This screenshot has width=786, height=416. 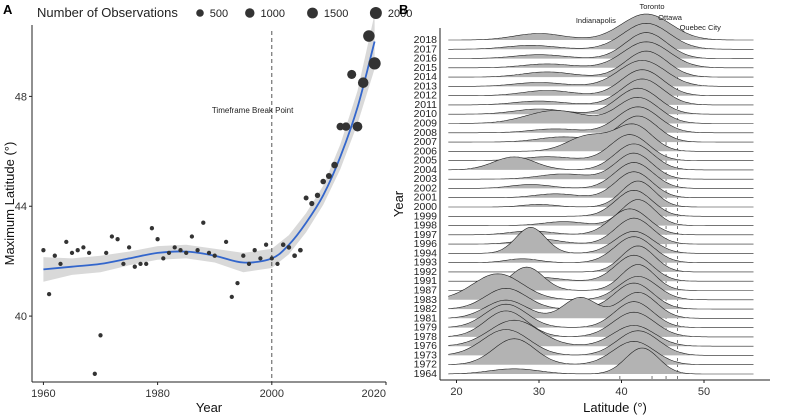 What do you see at coordinates (426, 300) in the screenshot?
I see `year-label: 1983` at bounding box center [426, 300].